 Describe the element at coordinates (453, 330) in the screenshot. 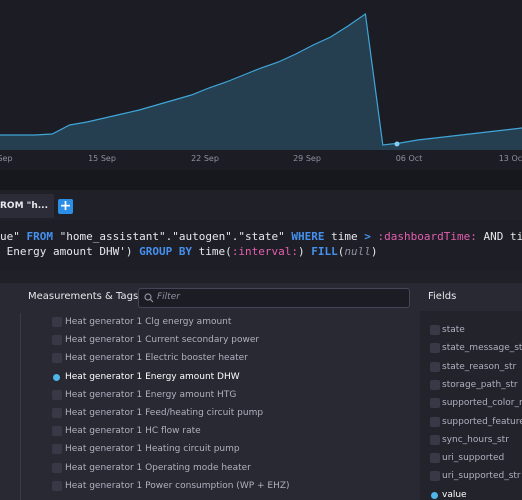

I see `field-item: state` at that location.